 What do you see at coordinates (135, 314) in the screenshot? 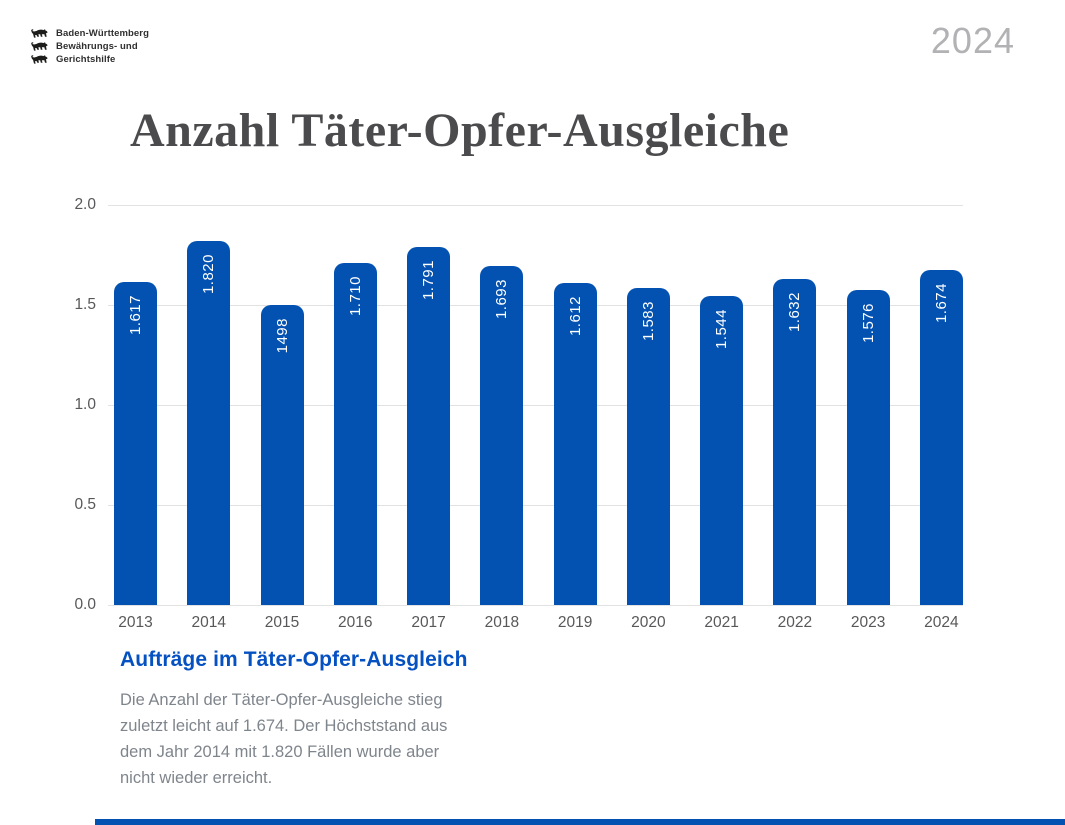
I see `bar-value-label: 1.617` at bounding box center [135, 314].